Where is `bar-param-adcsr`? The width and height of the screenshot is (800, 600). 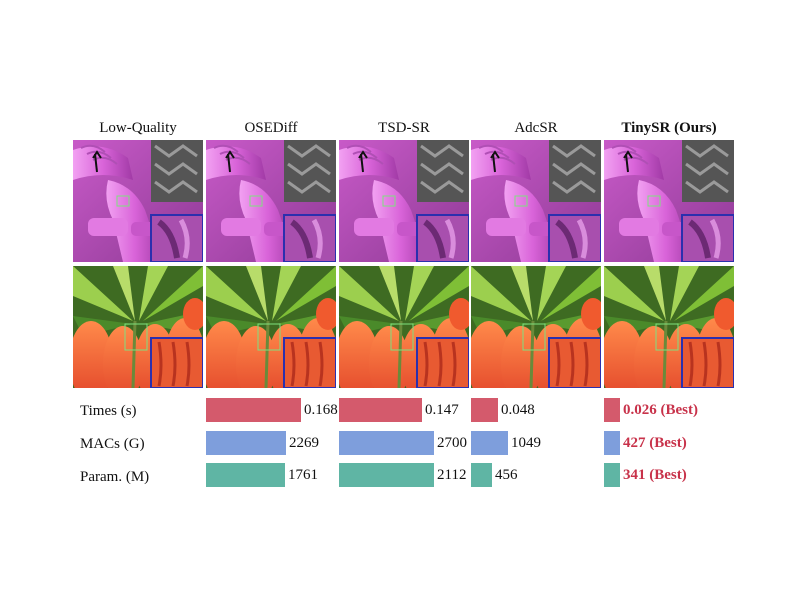
bar-param-adcsr is located at coordinates (481, 475).